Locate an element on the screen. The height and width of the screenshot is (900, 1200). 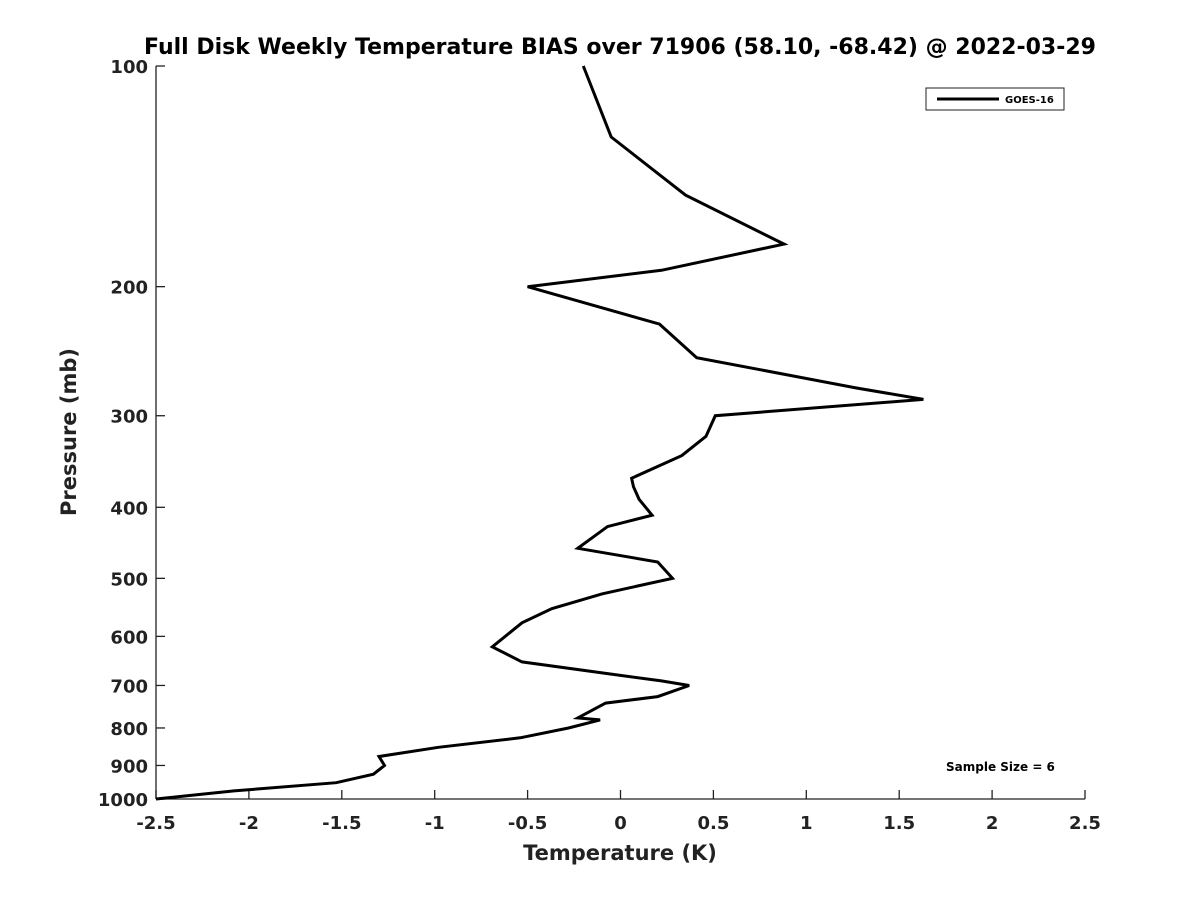
y-tick-label: 900 is located at coordinates (129, 766).